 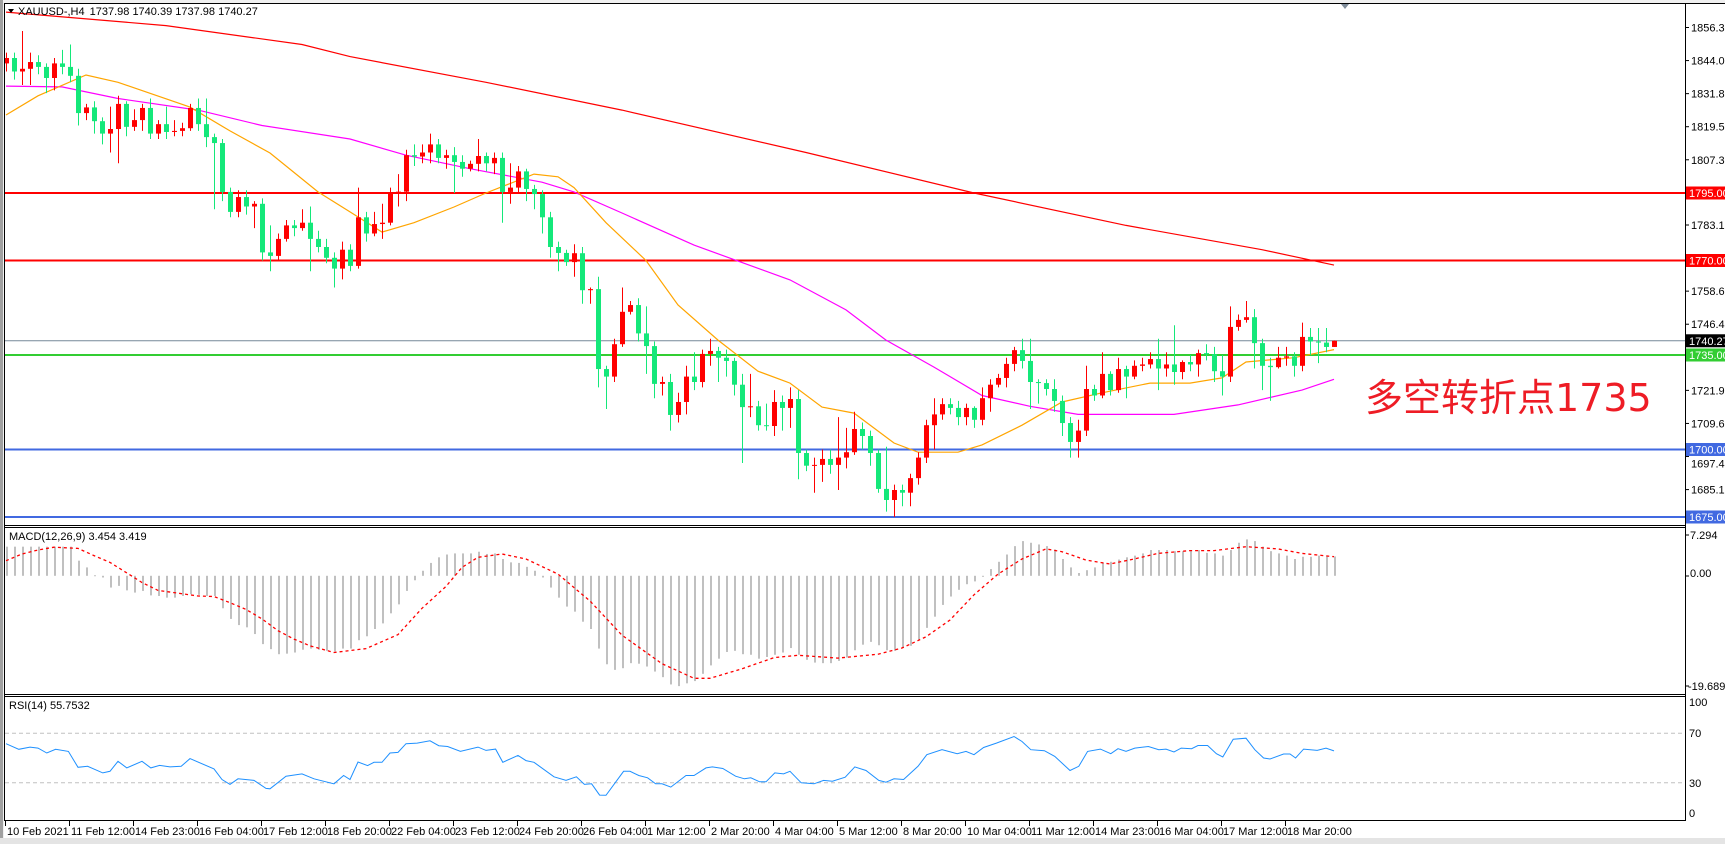 What do you see at coordinates (1063, 832) in the screenshot?
I see `time-tick-label: 11 Mar 12:00` at bounding box center [1063, 832].